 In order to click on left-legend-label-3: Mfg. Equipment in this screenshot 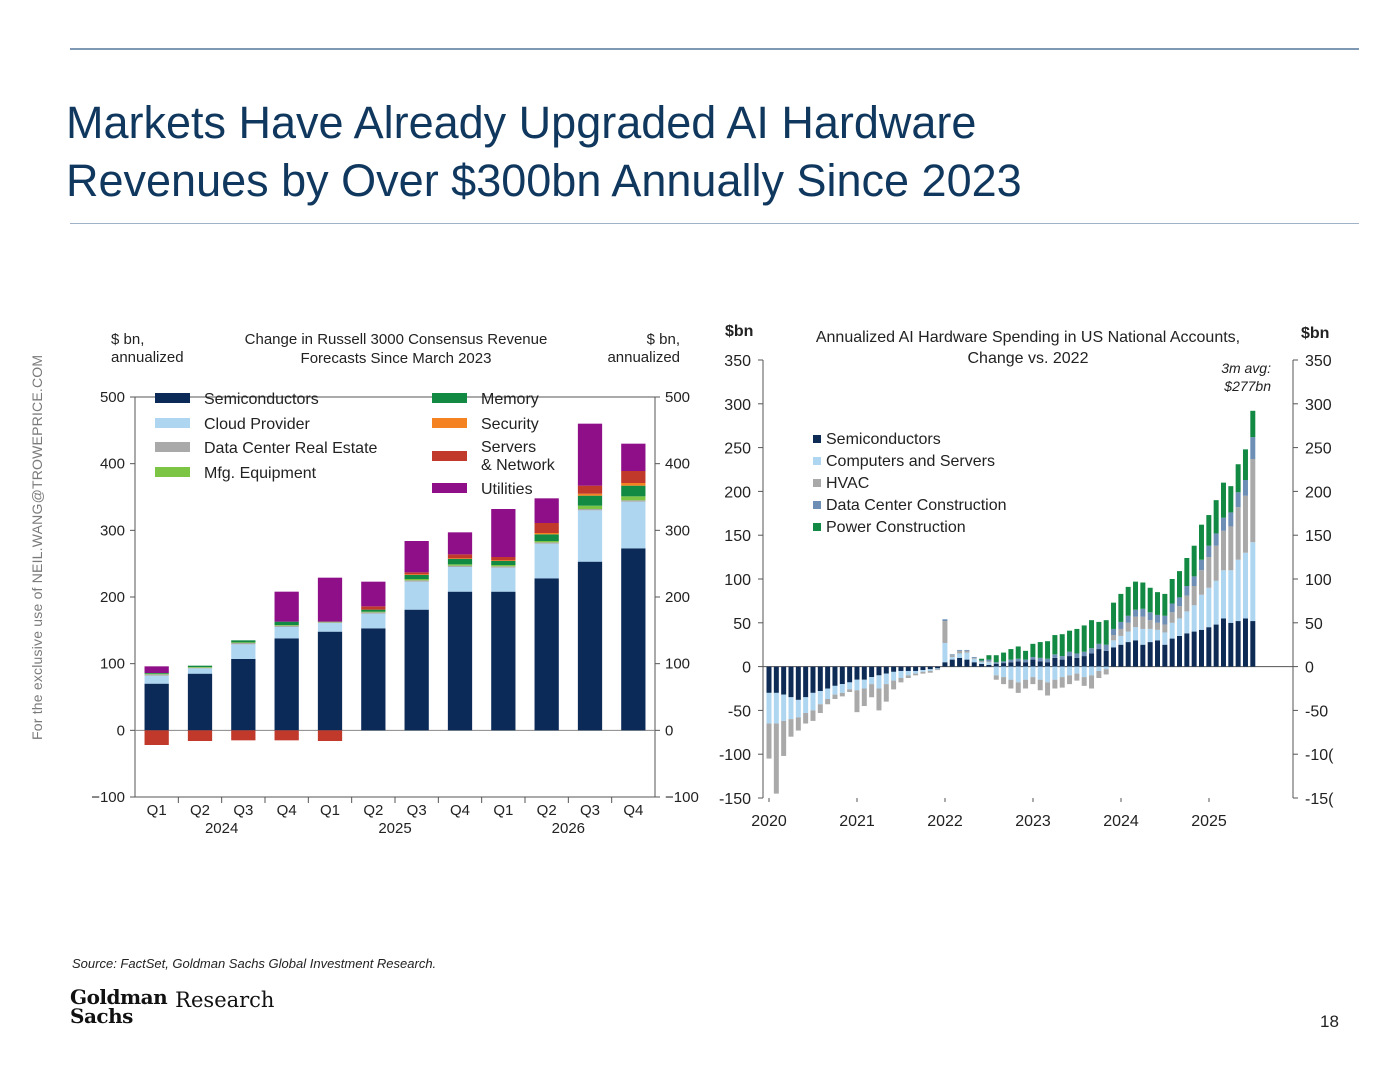, I will do `click(260, 473)`.